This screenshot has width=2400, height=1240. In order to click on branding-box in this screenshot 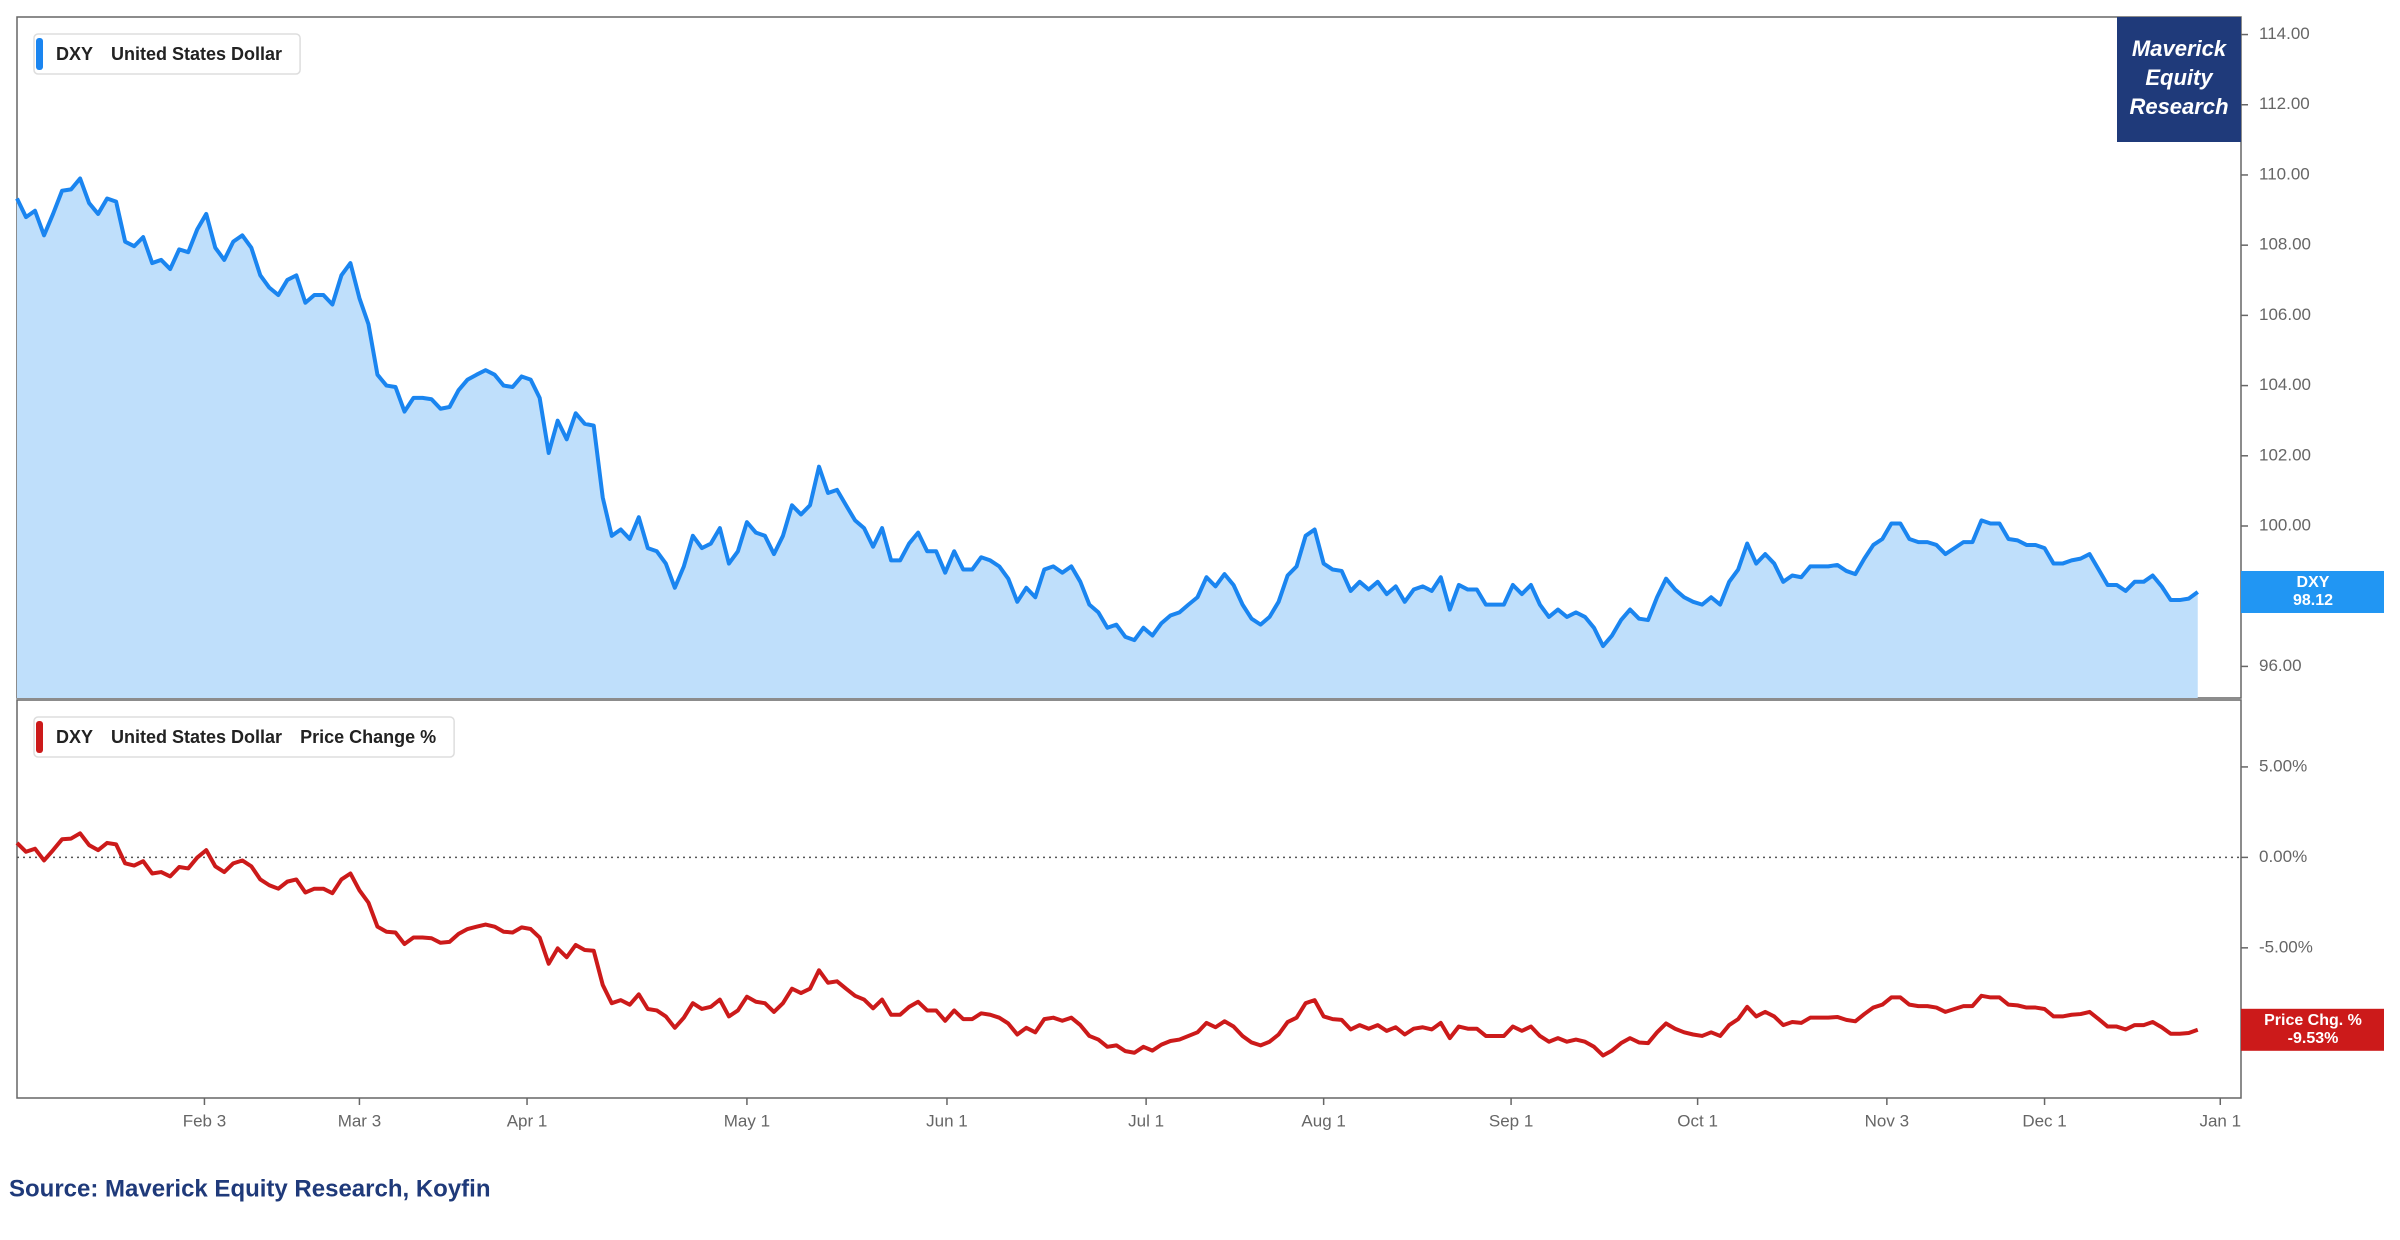, I will do `click(2179, 79)`.